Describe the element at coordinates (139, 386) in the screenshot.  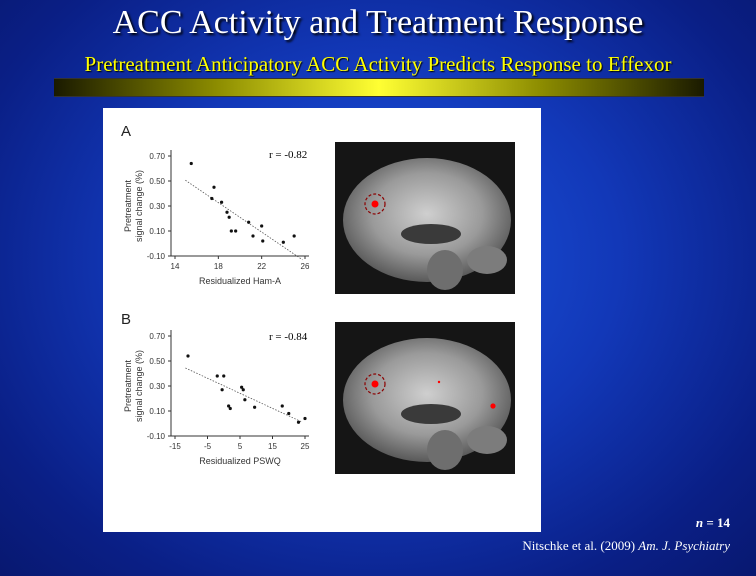
I see `panel-b-y-axis-label: signal change (%)` at that location.